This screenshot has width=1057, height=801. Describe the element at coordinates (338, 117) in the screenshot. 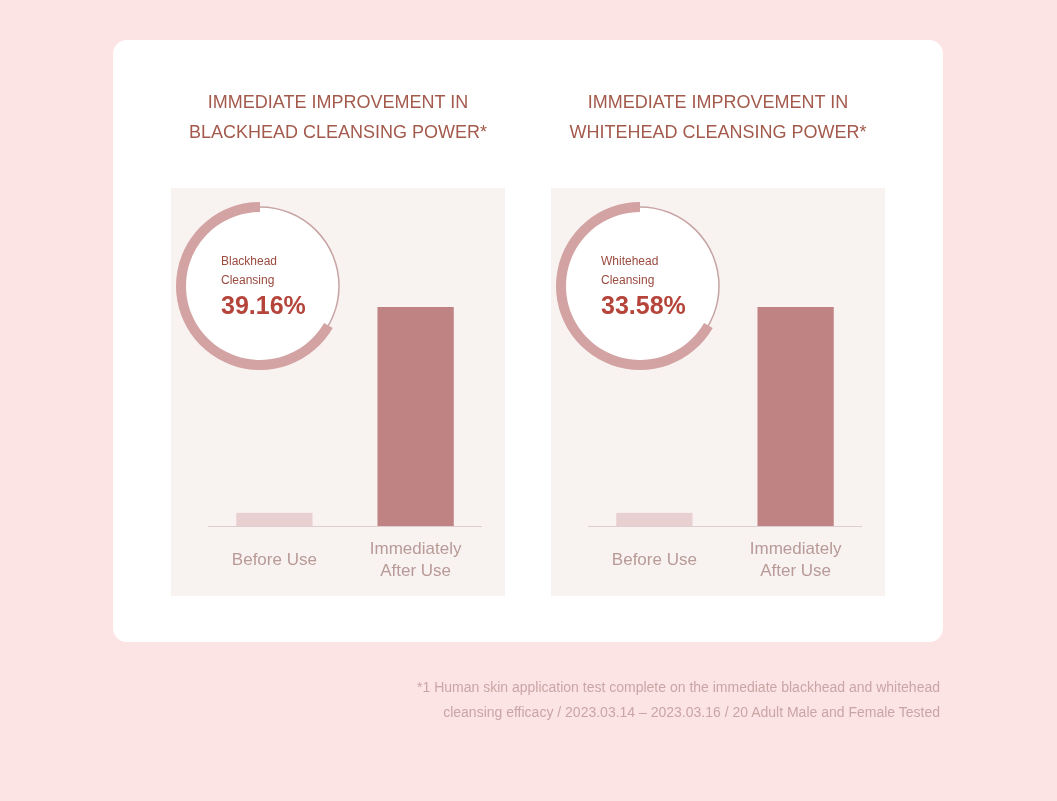

I see `chart-title: IMMEDIATE IMPROVEMENT IN BLACKHEAD CLEANSING POWER*` at that location.